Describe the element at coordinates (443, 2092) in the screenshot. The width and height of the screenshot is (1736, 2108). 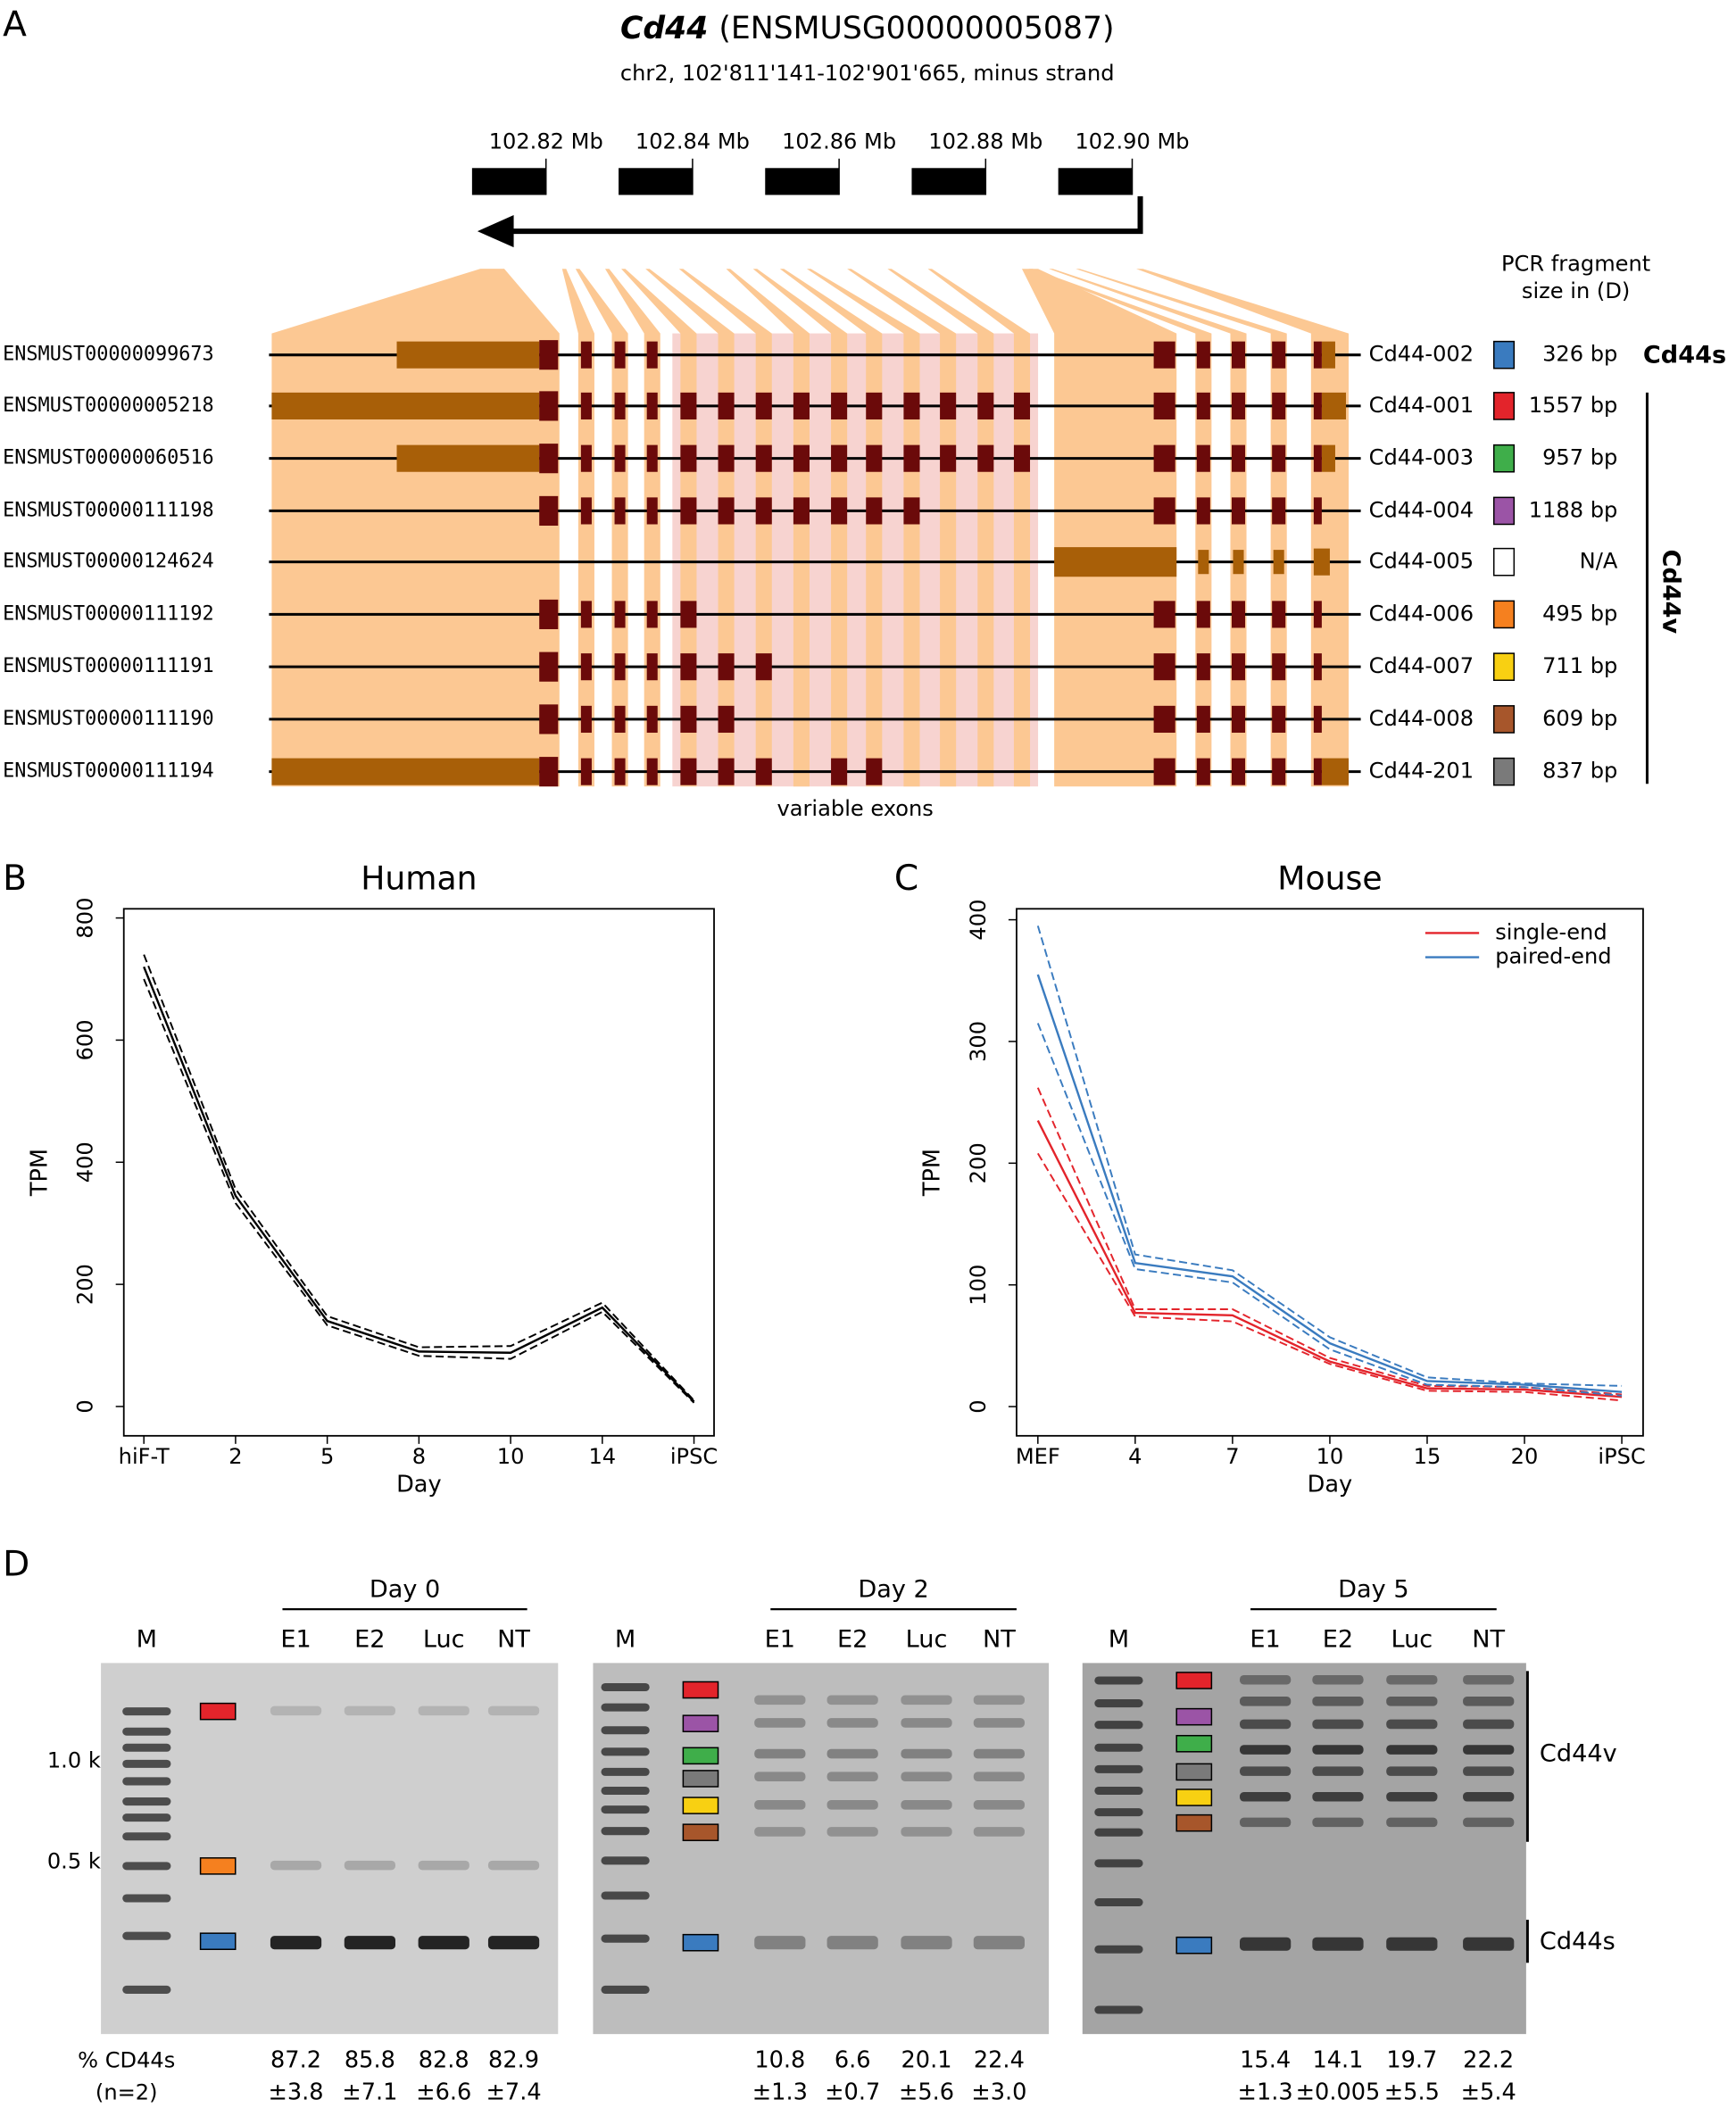
I see `percent-sd: ±6.6` at that location.